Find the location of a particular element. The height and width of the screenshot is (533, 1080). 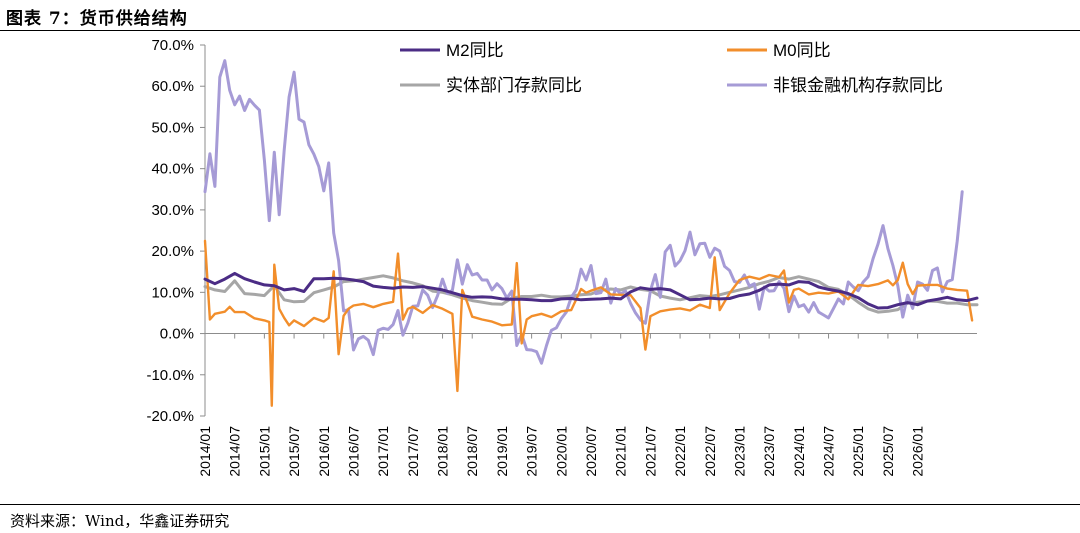

x-tick-label: 2021/01 is located at coordinates (621, 451).